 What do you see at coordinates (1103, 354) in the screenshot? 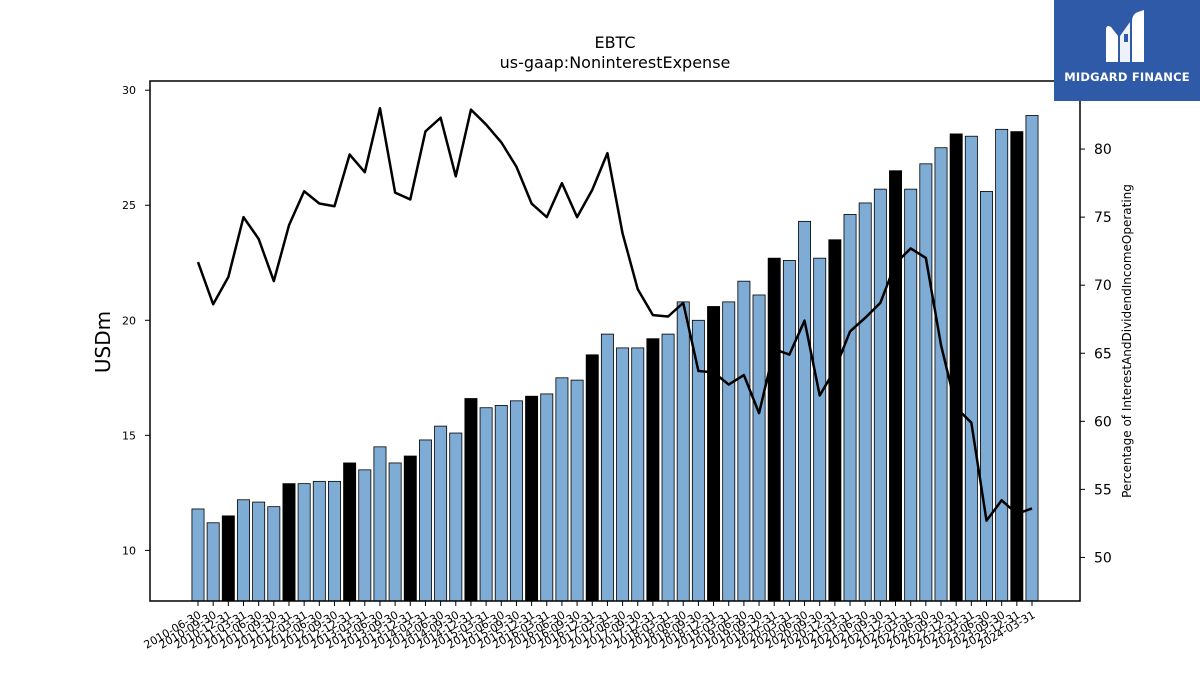
I see `y2-tick-label: 65` at bounding box center [1103, 354].